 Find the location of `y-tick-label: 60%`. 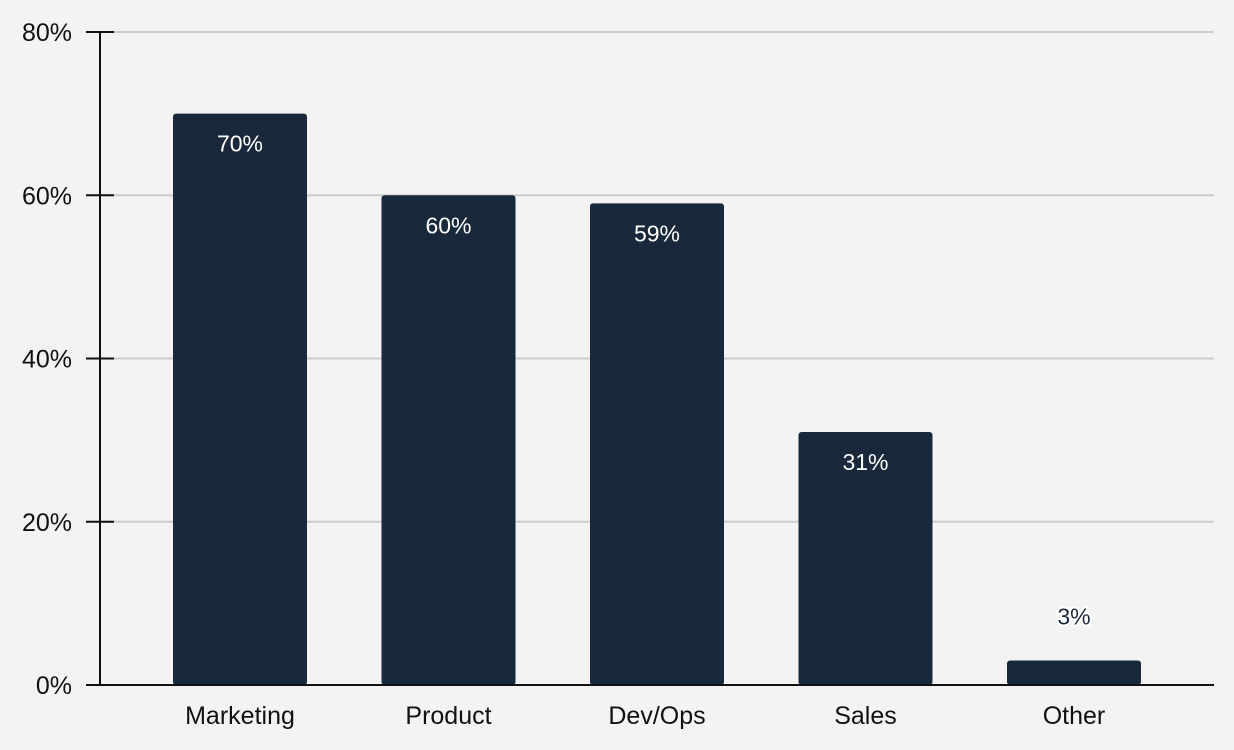

y-tick-label: 60% is located at coordinates (47, 196).